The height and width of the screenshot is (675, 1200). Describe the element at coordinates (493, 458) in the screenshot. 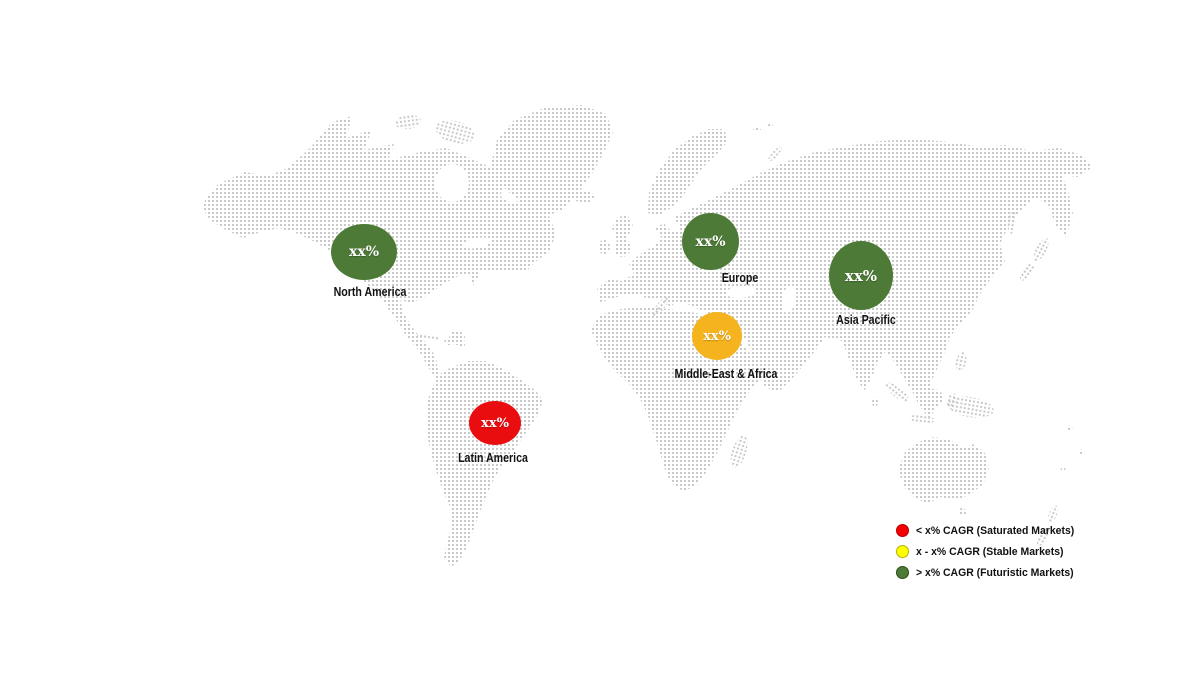

I see `region-label-latin-america: Latin America` at that location.